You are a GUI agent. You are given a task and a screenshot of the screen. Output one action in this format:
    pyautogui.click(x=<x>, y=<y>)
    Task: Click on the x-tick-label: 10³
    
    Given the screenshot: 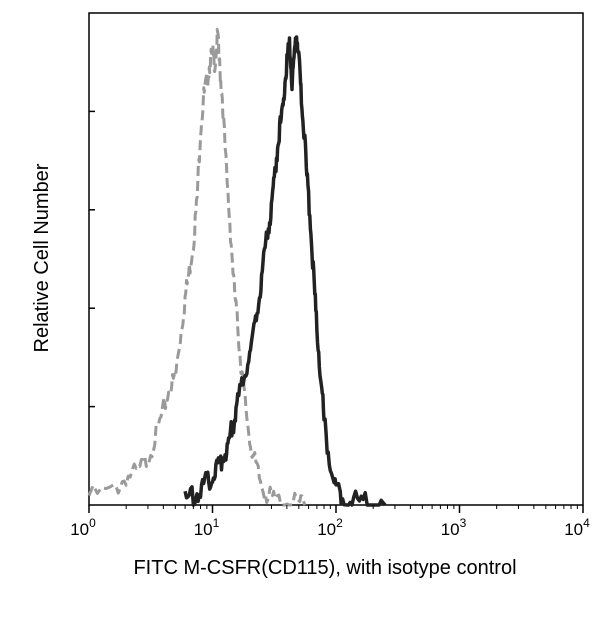 What is the action you would take?
    pyautogui.click(x=454, y=527)
    